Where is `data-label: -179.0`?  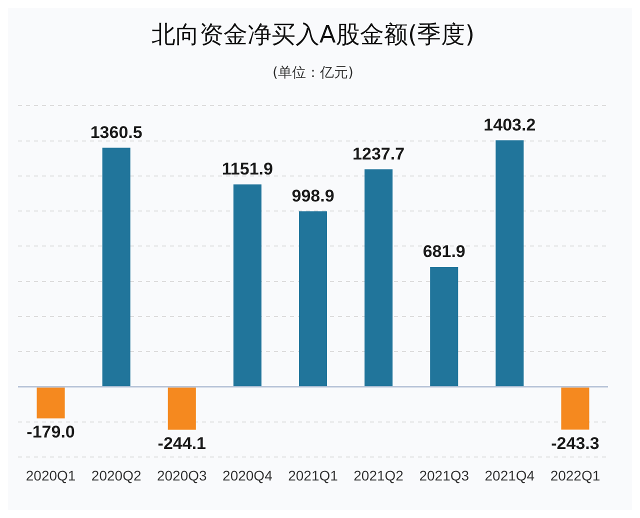
data-label: -179.0 is located at coordinates (50, 432).